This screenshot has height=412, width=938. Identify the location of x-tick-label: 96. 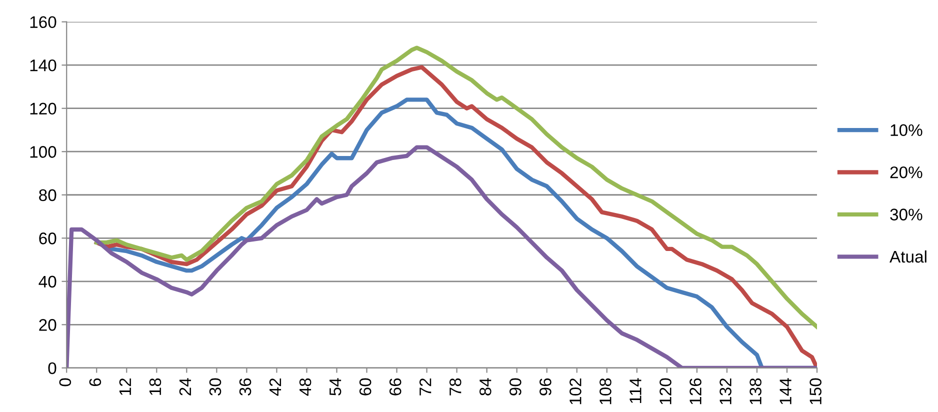
(546, 387).